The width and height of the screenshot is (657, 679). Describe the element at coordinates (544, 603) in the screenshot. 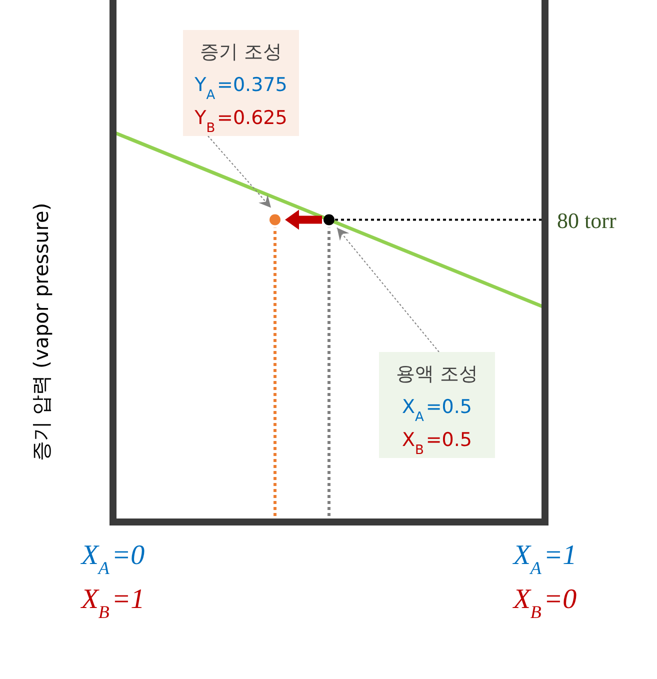

I see `x2-tick-label: X$_{B}$=0` at that location.